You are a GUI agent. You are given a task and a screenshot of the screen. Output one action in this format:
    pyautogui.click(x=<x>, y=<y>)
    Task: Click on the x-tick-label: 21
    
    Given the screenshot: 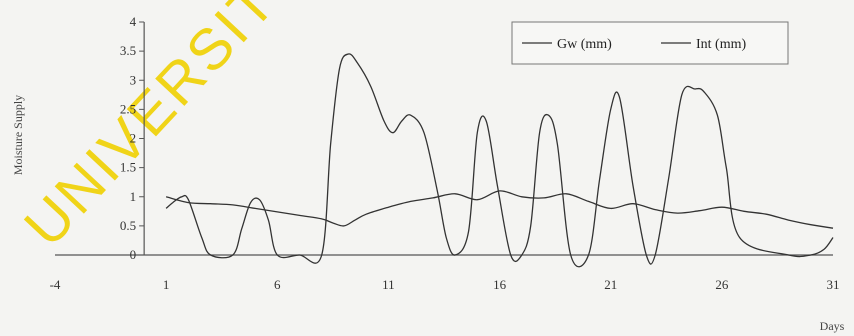 What is the action you would take?
    pyautogui.click(x=610, y=284)
    